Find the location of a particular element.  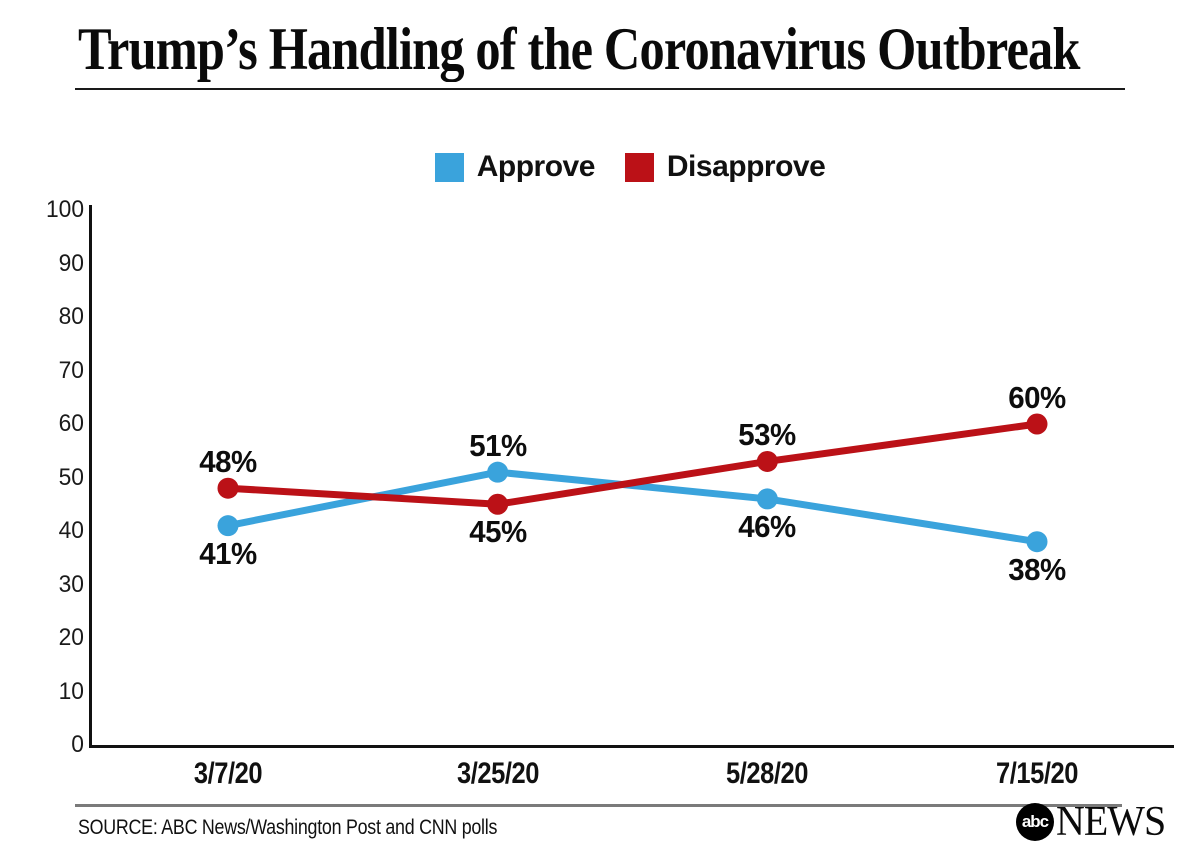

x-tick-label: 5/28/20 is located at coordinates (767, 773).